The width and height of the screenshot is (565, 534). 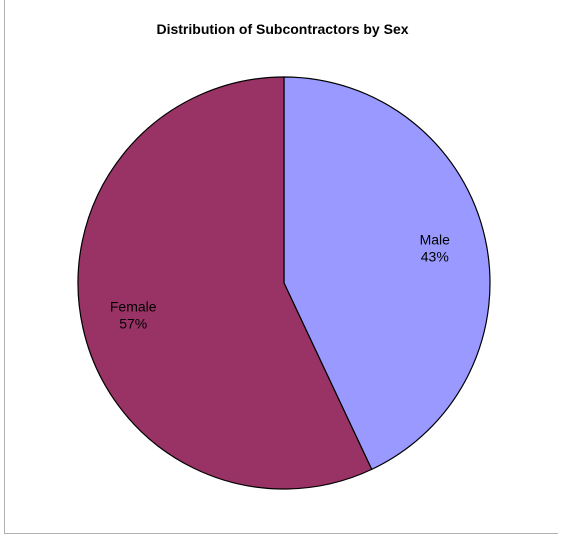 What do you see at coordinates (435, 239) in the screenshot?
I see `slice-label-male: Male` at bounding box center [435, 239].